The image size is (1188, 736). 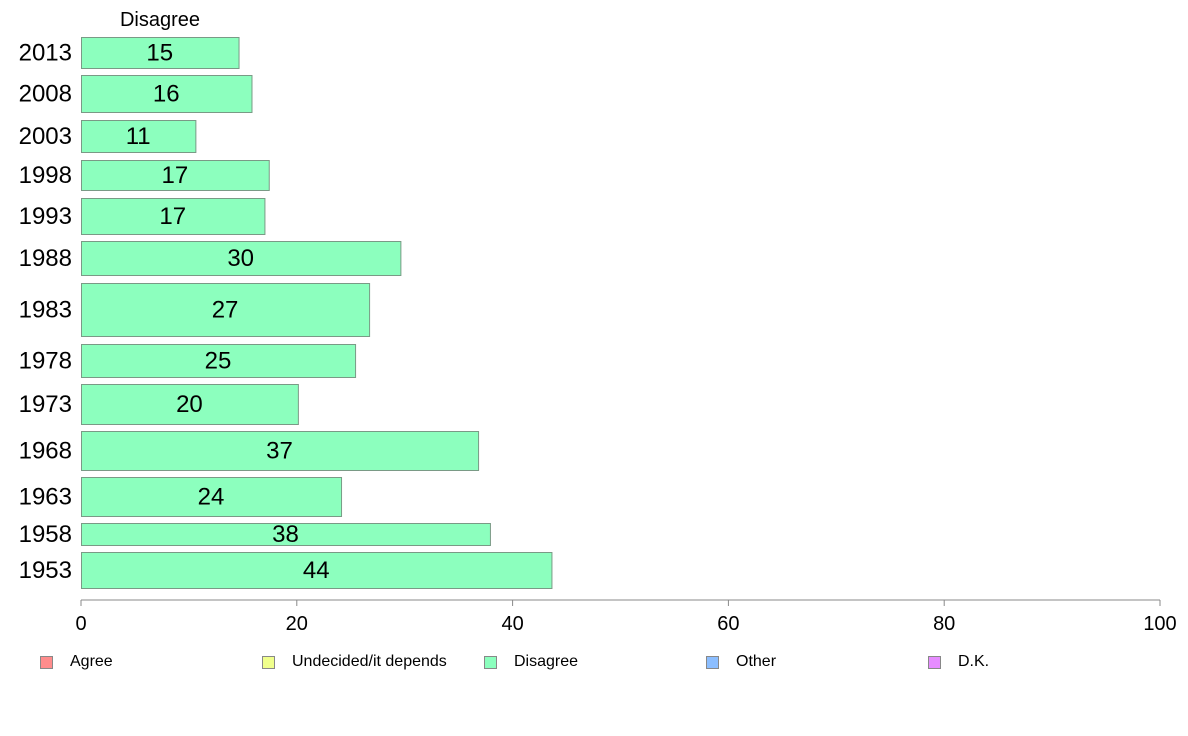 What do you see at coordinates (80, 624) in the screenshot?
I see `x-tick-label: 0` at bounding box center [80, 624].